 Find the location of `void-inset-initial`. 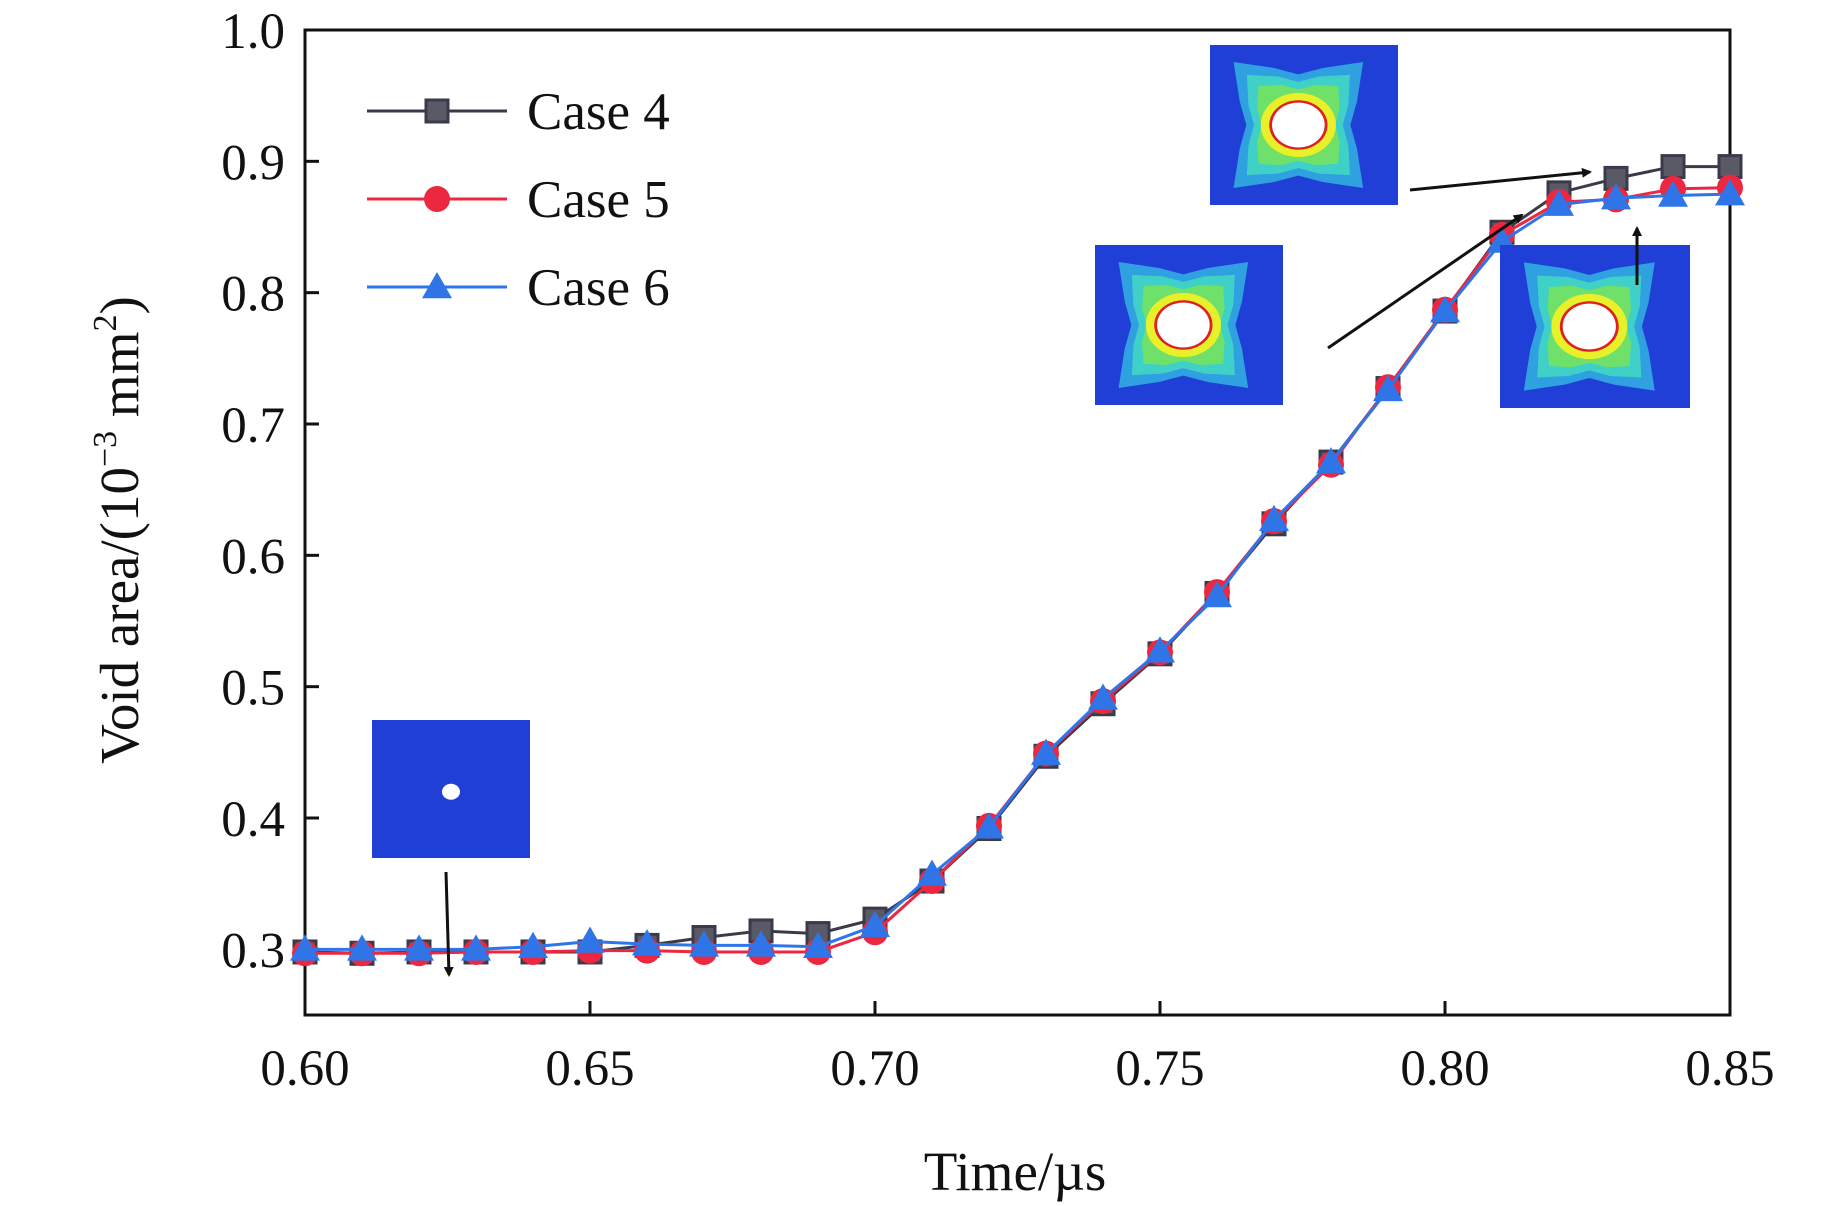

void-inset-initial is located at coordinates (451, 789).